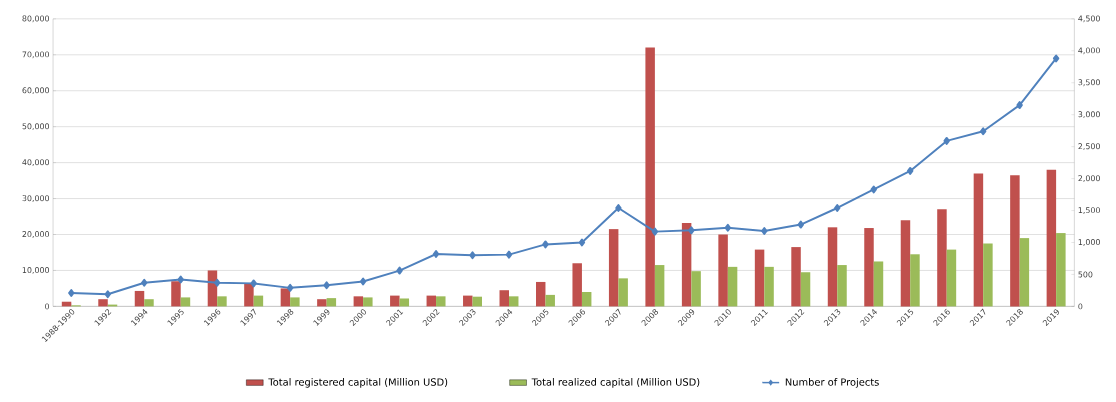  Describe the element at coordinates (832, 383) in the screenshot. I see `legend-label: Number of Projects` at that location.